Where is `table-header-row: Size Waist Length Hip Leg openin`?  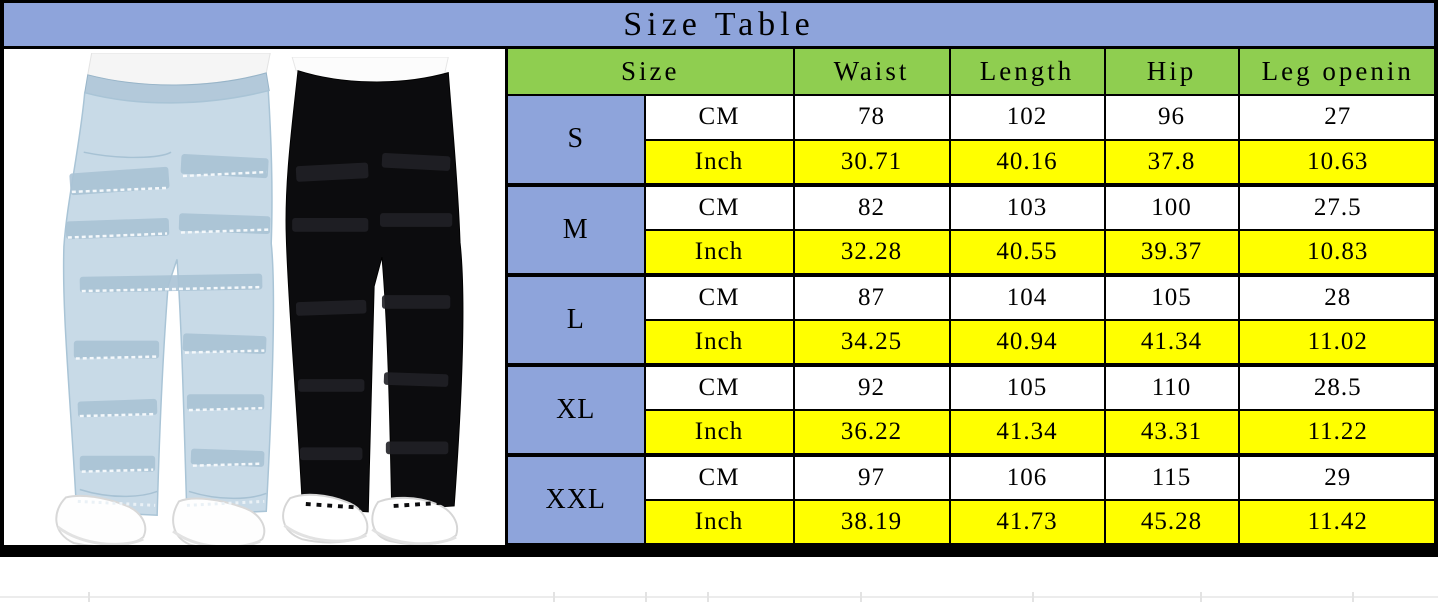 table-header-row: Size Waist Length Hip Leg openin is located at coordinates (971, 71).